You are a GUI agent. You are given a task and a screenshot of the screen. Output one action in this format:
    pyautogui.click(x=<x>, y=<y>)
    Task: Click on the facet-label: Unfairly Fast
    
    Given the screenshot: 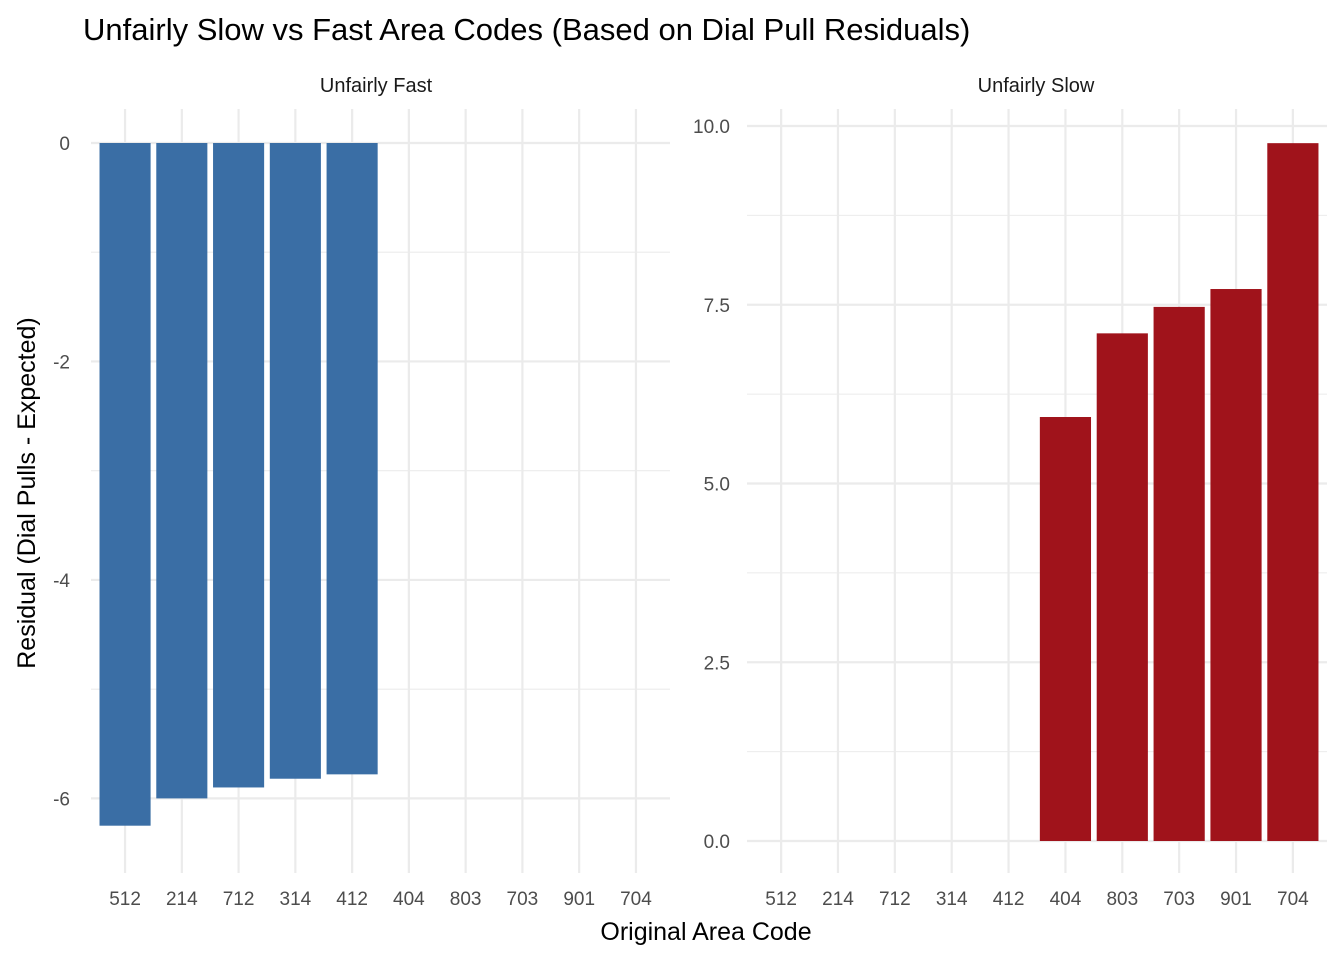 What is the action you would take?
    pyautogui.click(x=376, y=86)
    